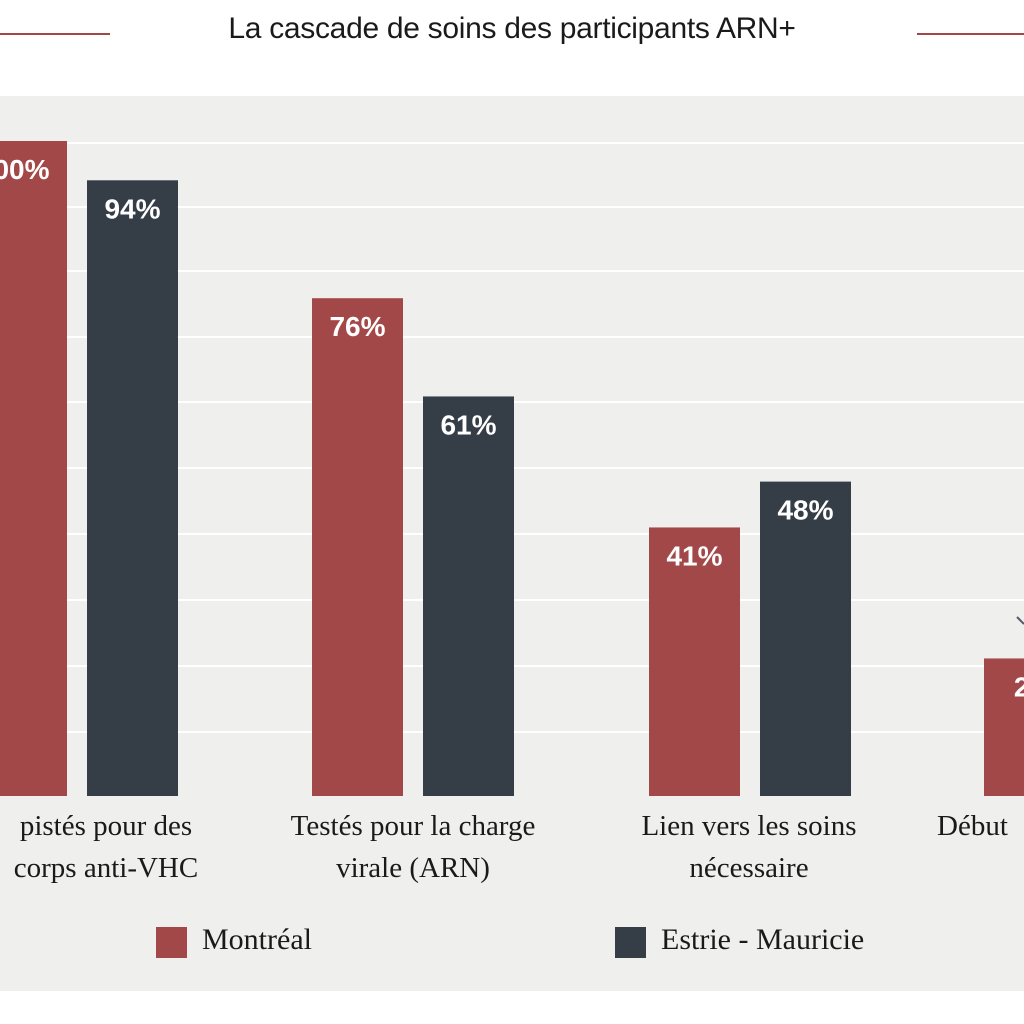 This screenshot has height=1024, width=1024. I want to click on annotation-chevron-mark, so click(1020, 620).